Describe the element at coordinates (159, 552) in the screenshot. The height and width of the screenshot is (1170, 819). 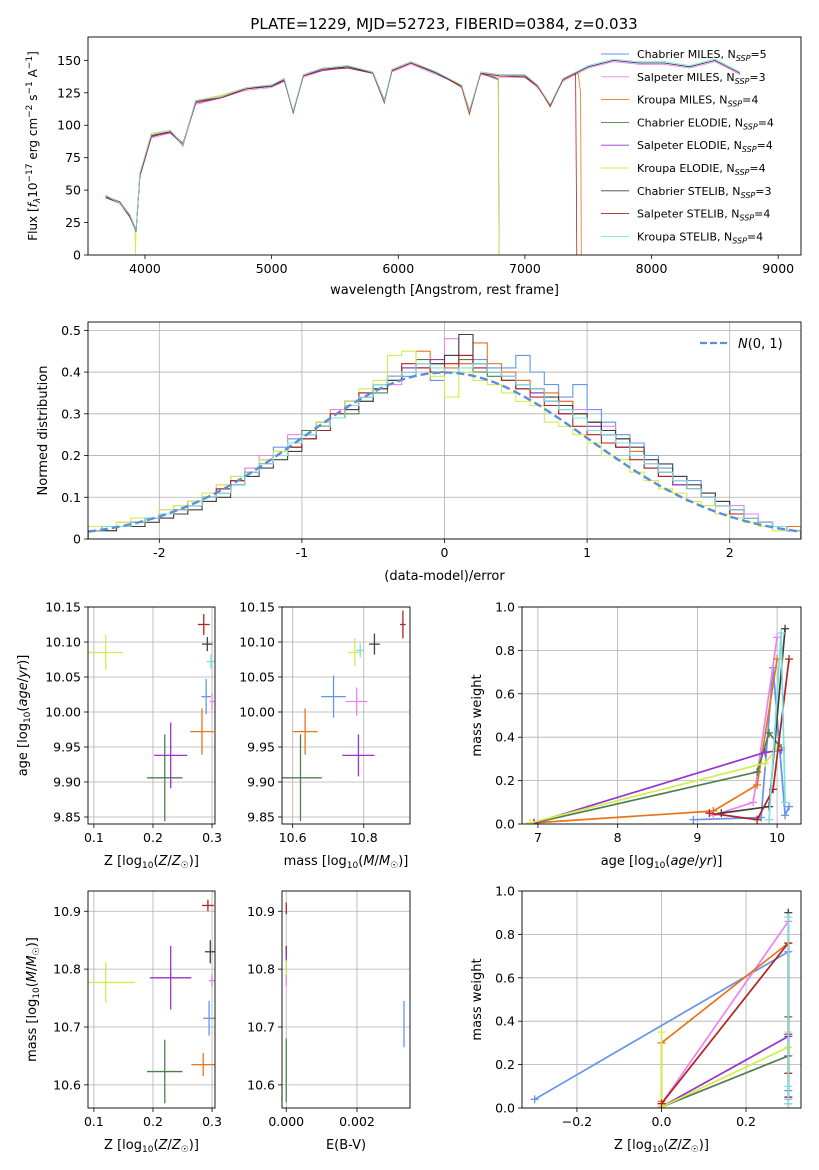
I see `x-tick-label: -2` at that location.